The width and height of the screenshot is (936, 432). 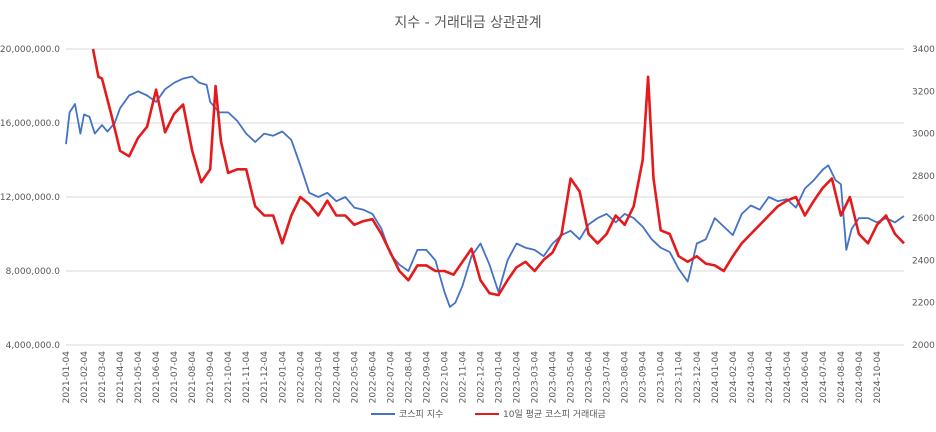 I want to click on left-axis-tick-label: 16,000,000.0, so click(x=30, y=124).